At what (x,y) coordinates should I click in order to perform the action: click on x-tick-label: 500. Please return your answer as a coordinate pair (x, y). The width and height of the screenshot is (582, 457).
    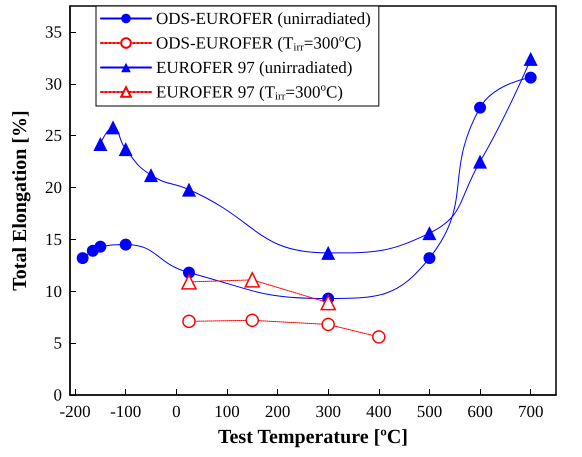
    Looking at the image, I should click on (429, 411).